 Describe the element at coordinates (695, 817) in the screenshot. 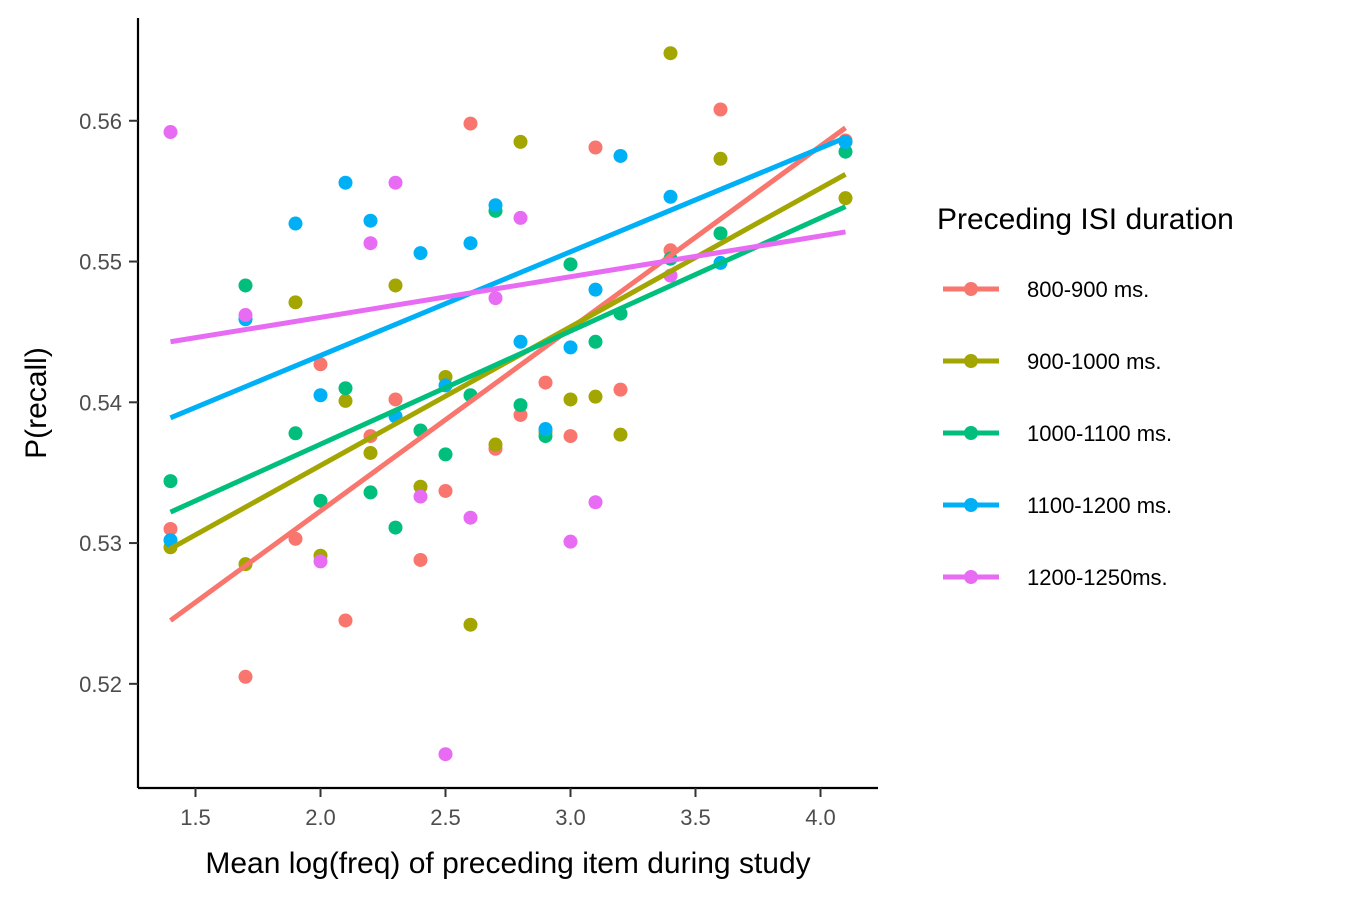

I see `x-tick-label: 3.5` at that location.